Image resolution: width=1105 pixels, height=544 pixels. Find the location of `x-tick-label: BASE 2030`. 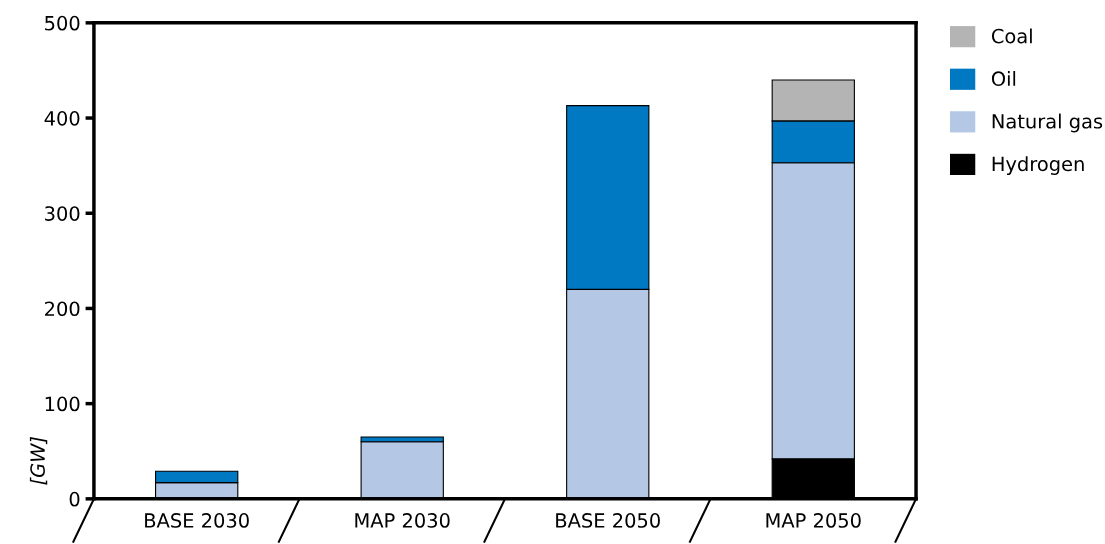

x-tick-label: BASE 2030 is located at coordinates (197, 520).